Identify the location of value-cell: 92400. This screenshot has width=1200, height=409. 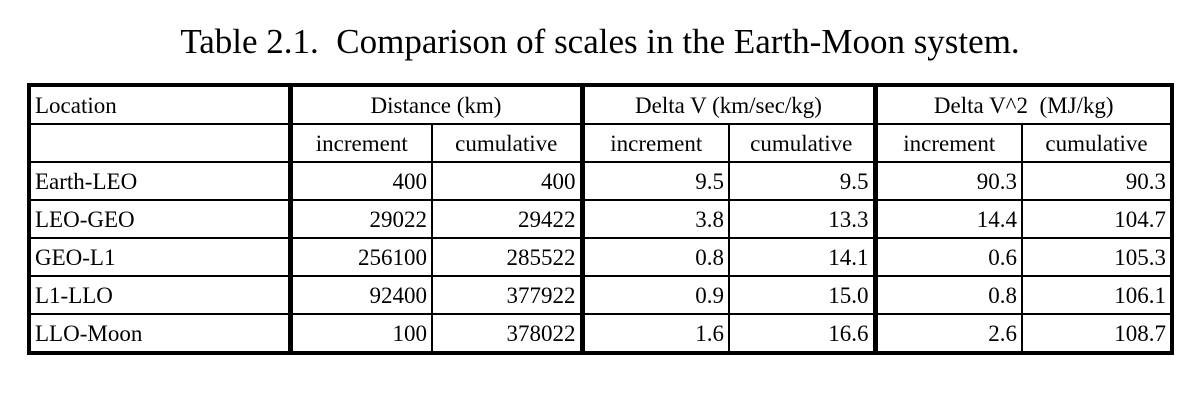
(360, 295).